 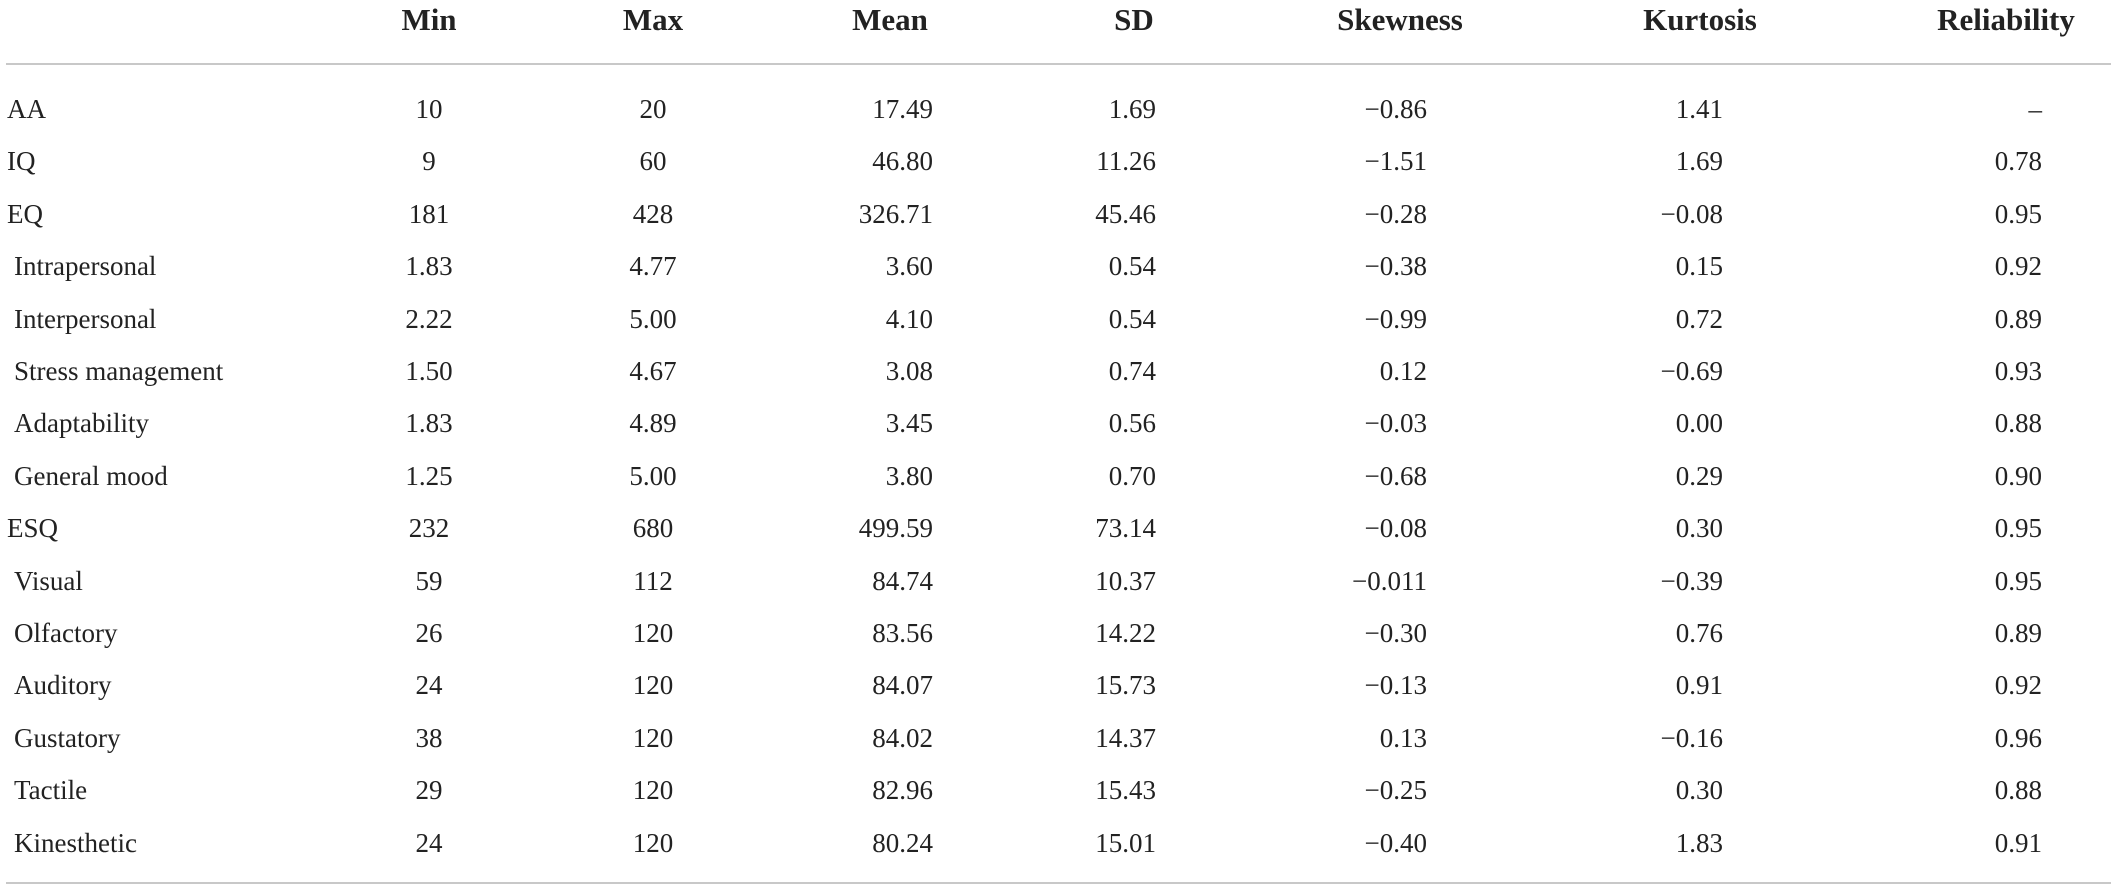 I want to click on column-header: Reliability, so click(x=2006, y=19).